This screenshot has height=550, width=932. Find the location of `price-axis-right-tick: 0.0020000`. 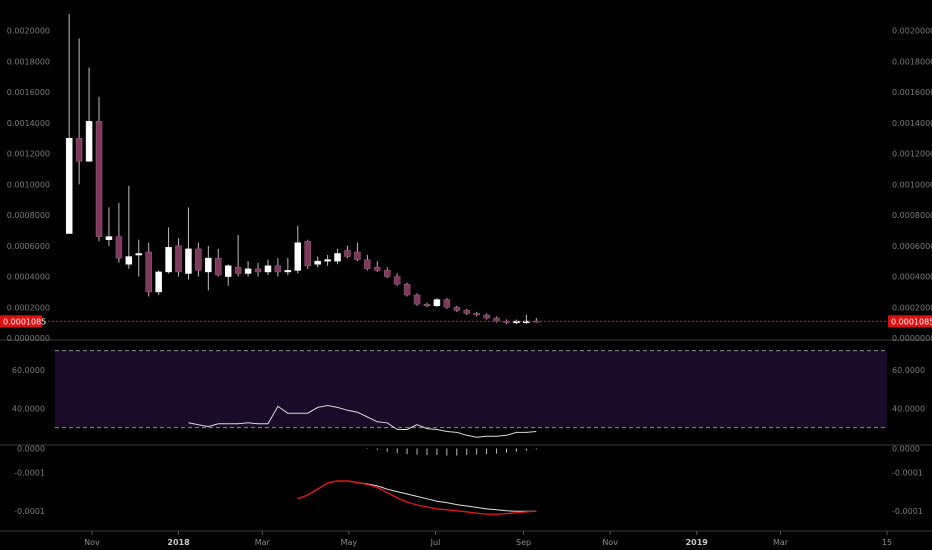

price-axis-right-tick: 0.0020000 is located at coordinates (912, 31).